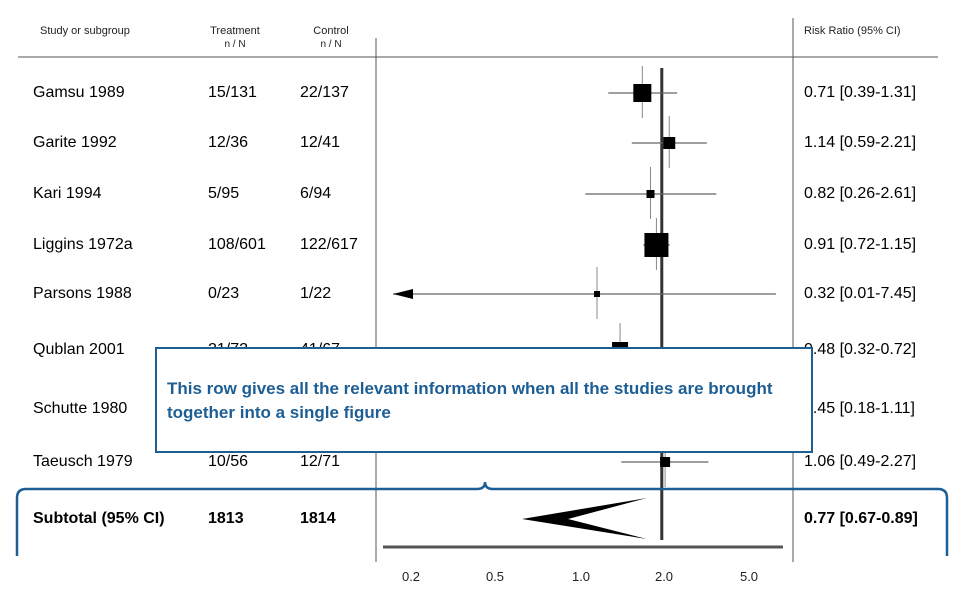 The height and width of the screenshot is (600, 960). I want to click on control-count: 12/41, so click(320, 142).